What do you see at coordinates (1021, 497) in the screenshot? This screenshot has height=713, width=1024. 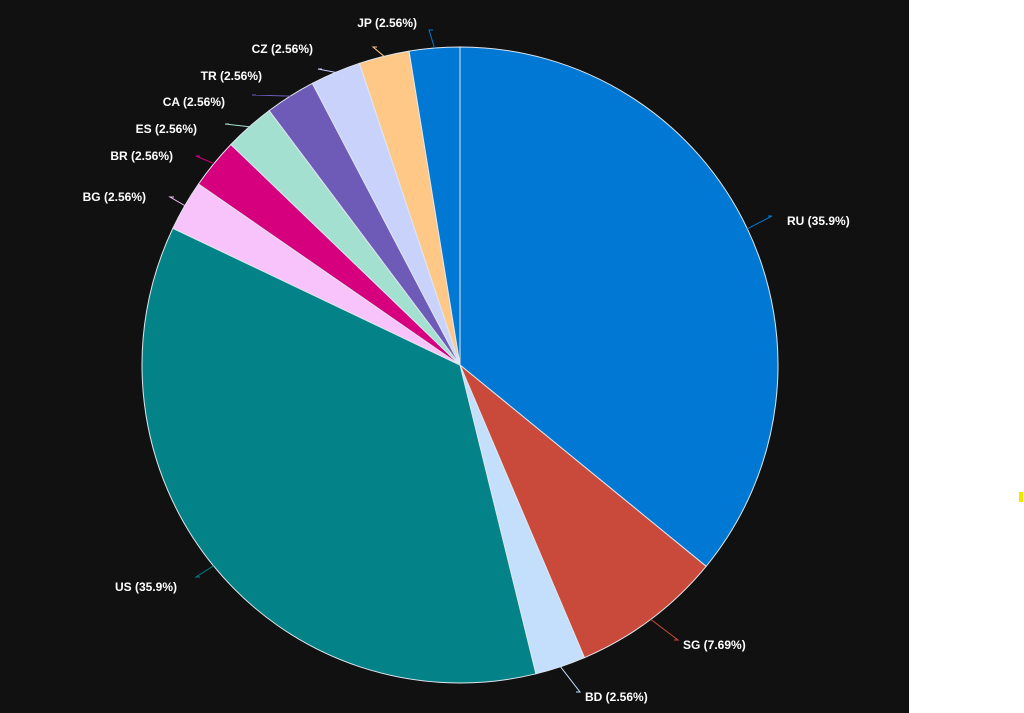 I see `side-marker` at bounding box center [1021, 497].